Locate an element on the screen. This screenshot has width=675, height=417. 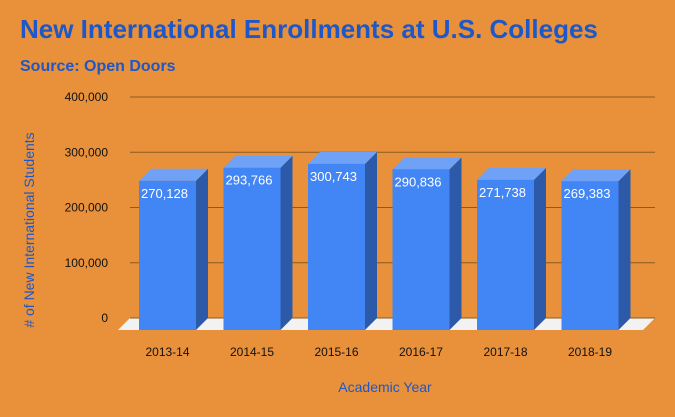
data-label: 290,836 is located at coordinates (418, 181).